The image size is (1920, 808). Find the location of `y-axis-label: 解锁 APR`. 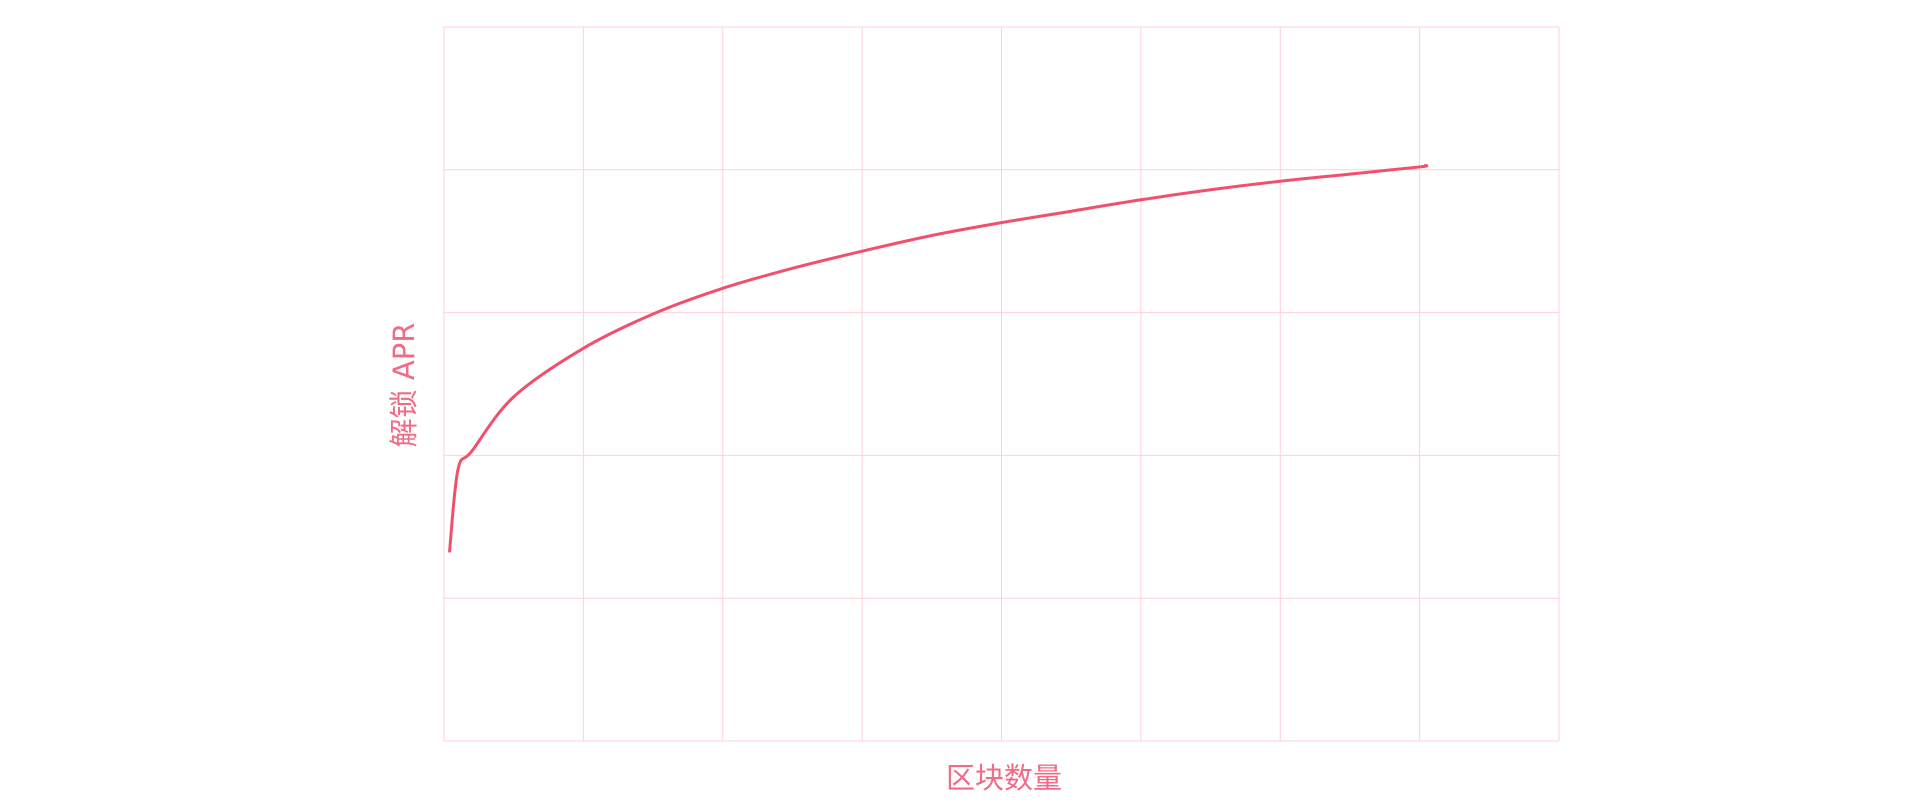

y-axis-label: 解锁 APR is located at coordinates (404, 385).